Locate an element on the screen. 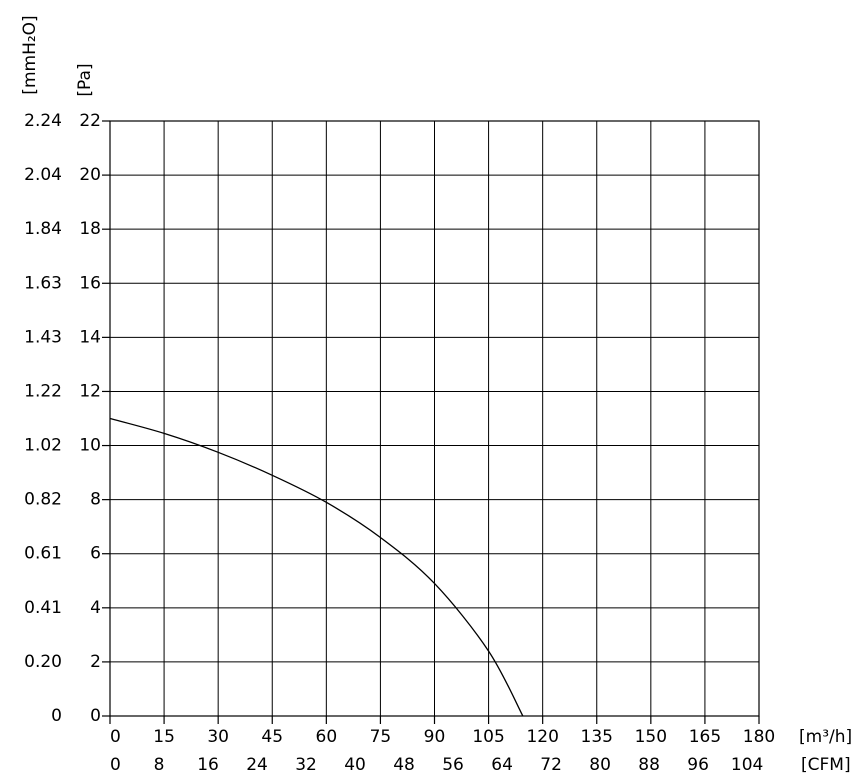 This screenshot has width=867, height=779. y2-tick-label: 2.24 is located at coordinates (43, 121).